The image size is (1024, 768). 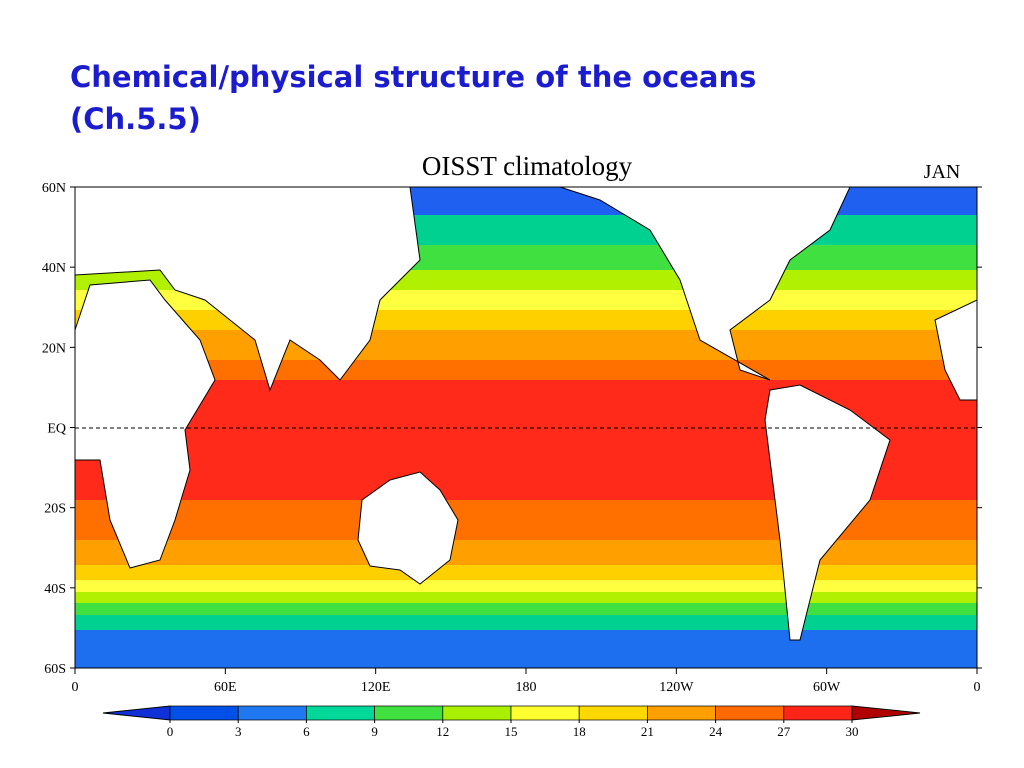 I want to click on colorbar-under, so click(x=136, y=713).